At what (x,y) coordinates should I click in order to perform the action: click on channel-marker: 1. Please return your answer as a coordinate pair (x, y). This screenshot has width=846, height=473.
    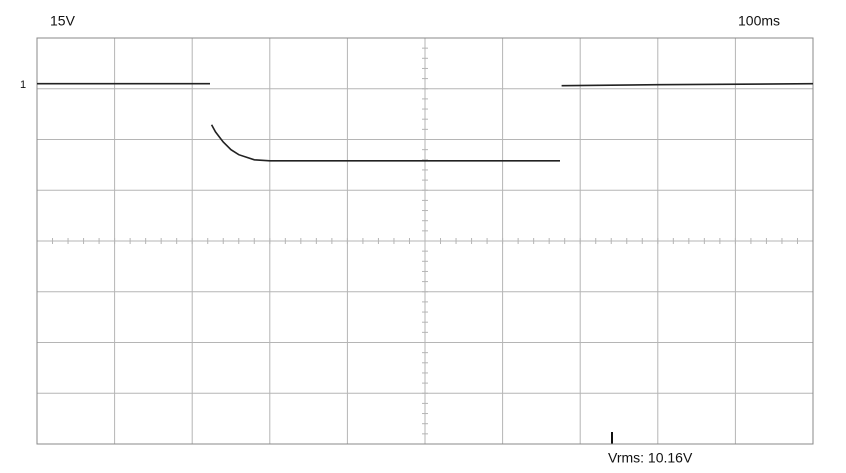
    Looking at the image, I should click on (23, 85).